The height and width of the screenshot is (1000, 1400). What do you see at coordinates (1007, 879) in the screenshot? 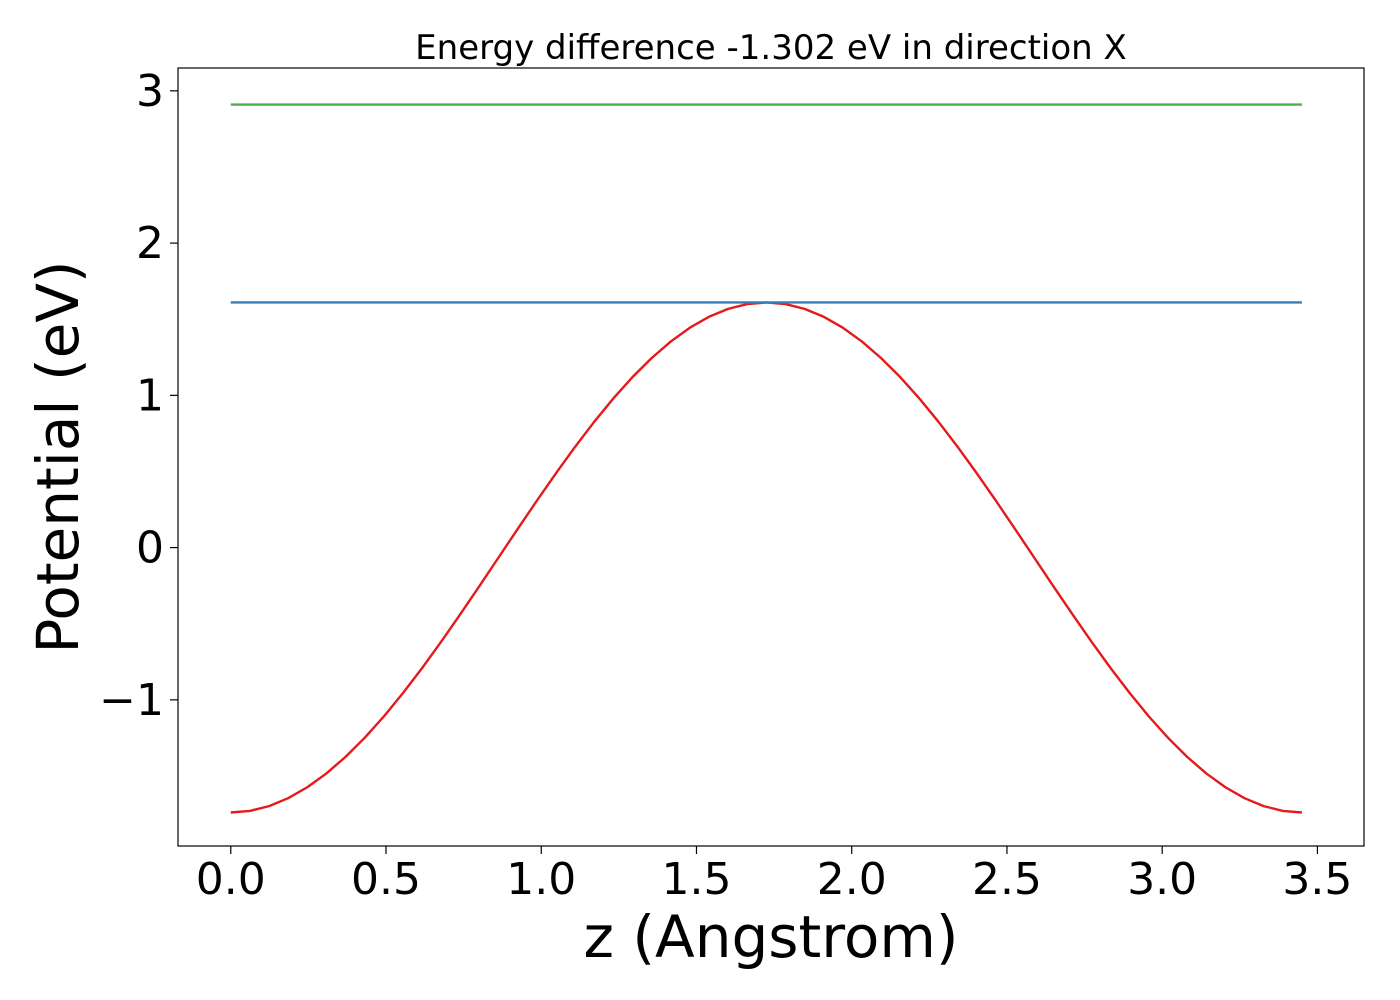
I see `x-tick-label: 2.5` at bounding box center [1007, 879].